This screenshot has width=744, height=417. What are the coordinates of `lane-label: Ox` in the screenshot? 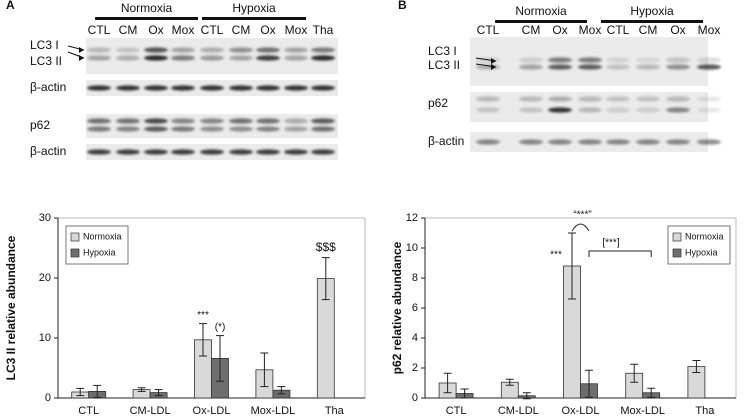 It's located at (155, 30).